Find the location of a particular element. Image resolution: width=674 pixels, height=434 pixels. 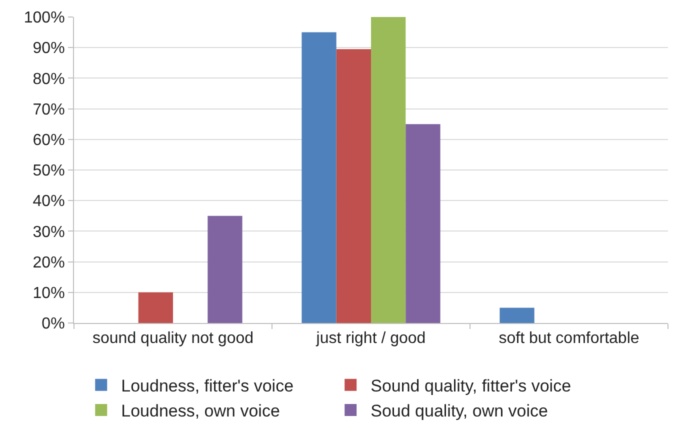

x-tick-label: just right / good is located at coordinates (370, 339).